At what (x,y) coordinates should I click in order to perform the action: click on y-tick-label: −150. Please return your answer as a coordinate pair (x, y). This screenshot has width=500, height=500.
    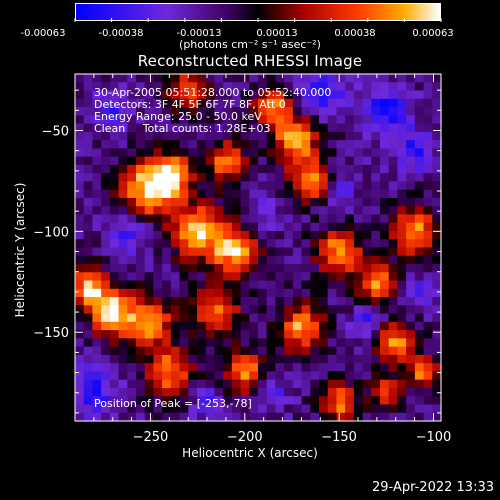
    Looking at the image, I should click on (51, 333).